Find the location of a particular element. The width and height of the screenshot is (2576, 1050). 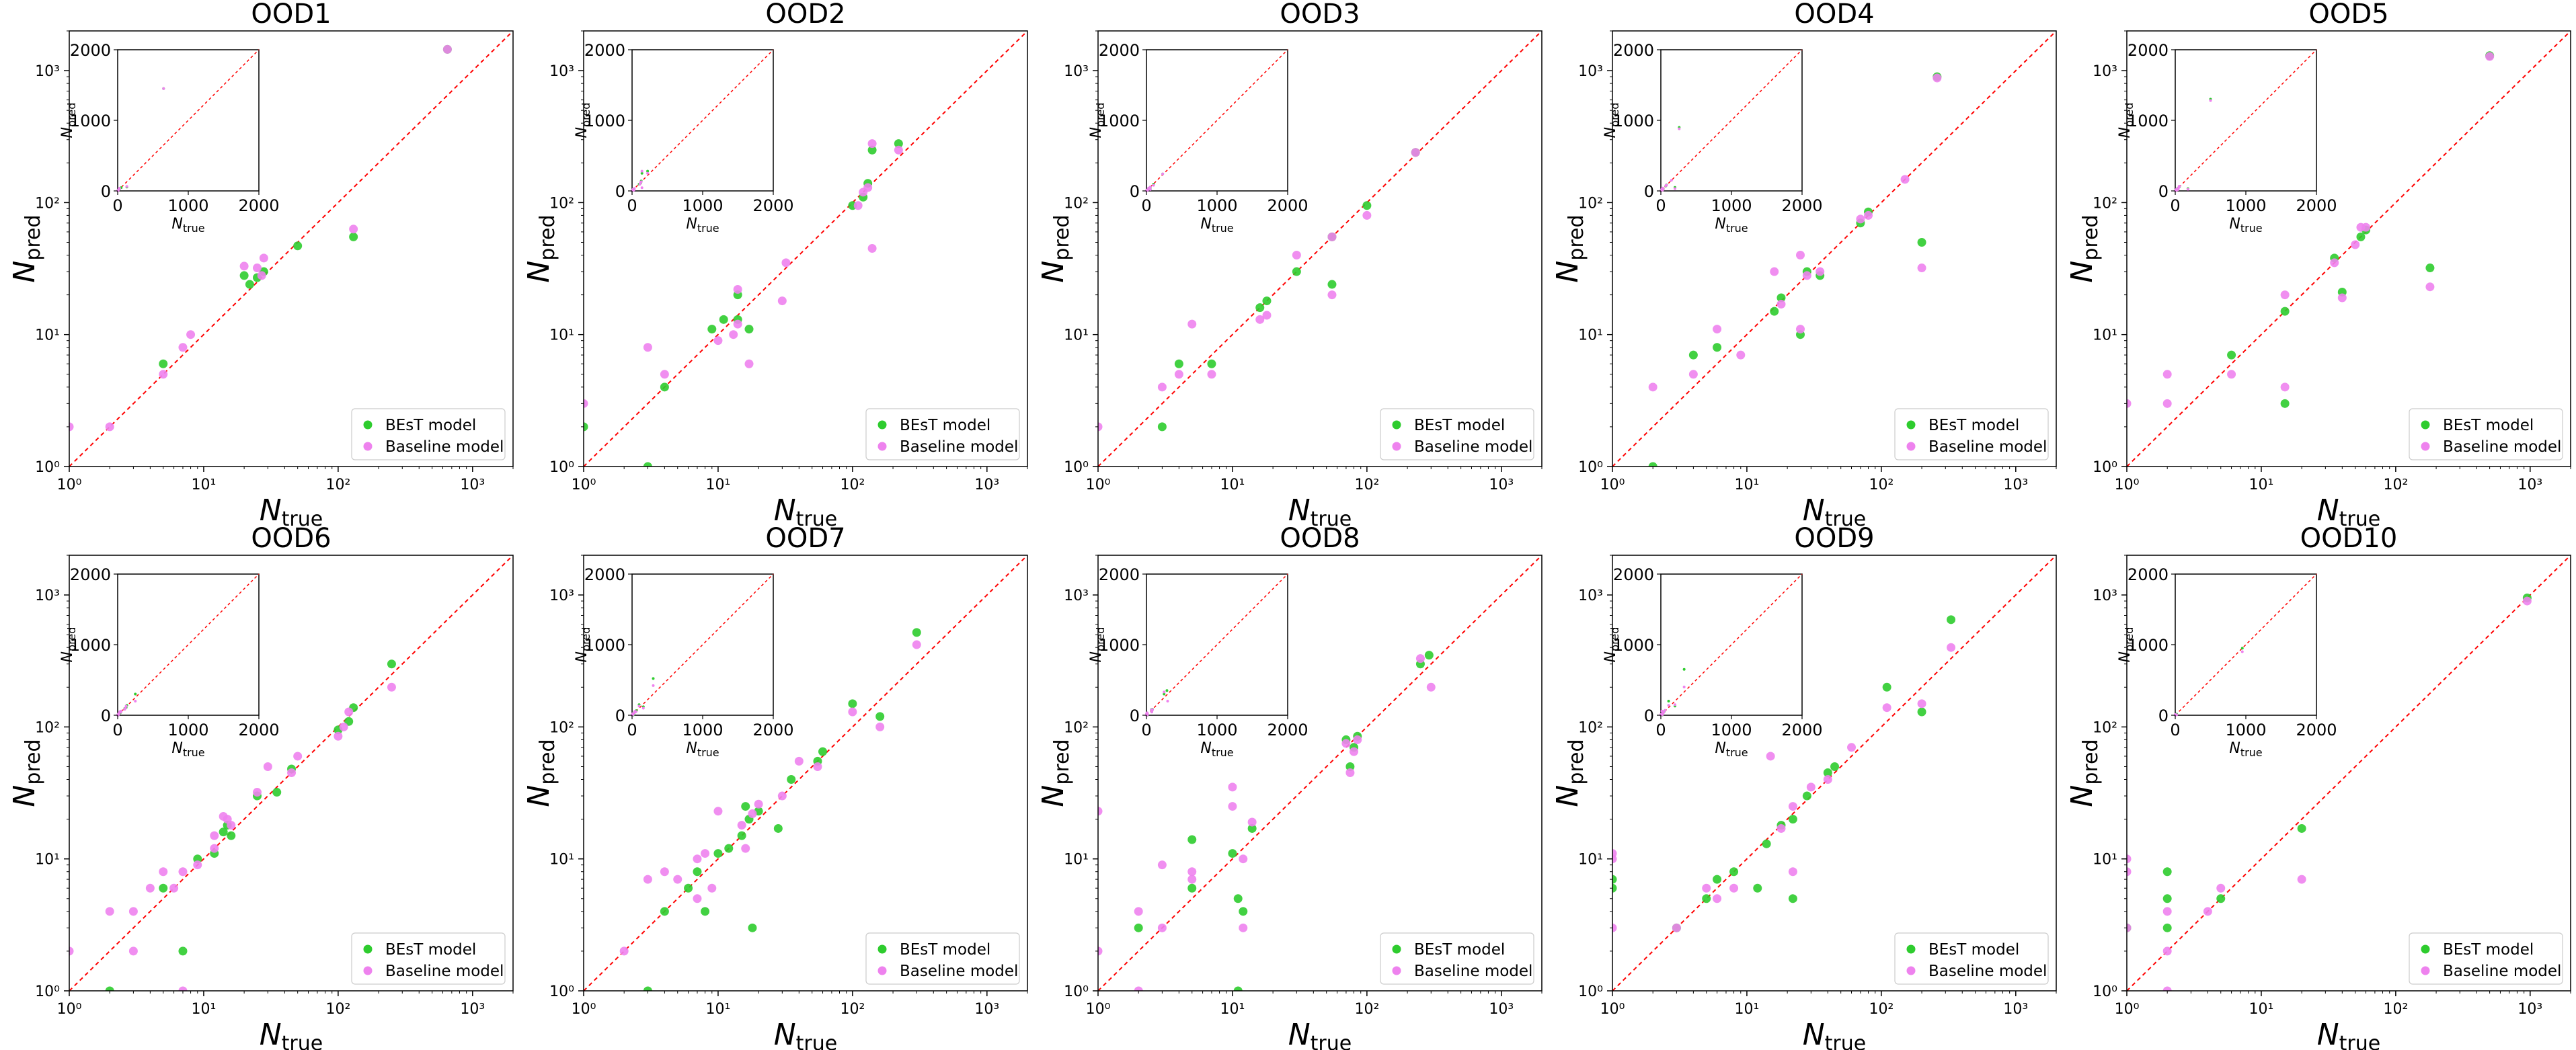

panel-title: OOD8 is located at coordinates (1320, 538).